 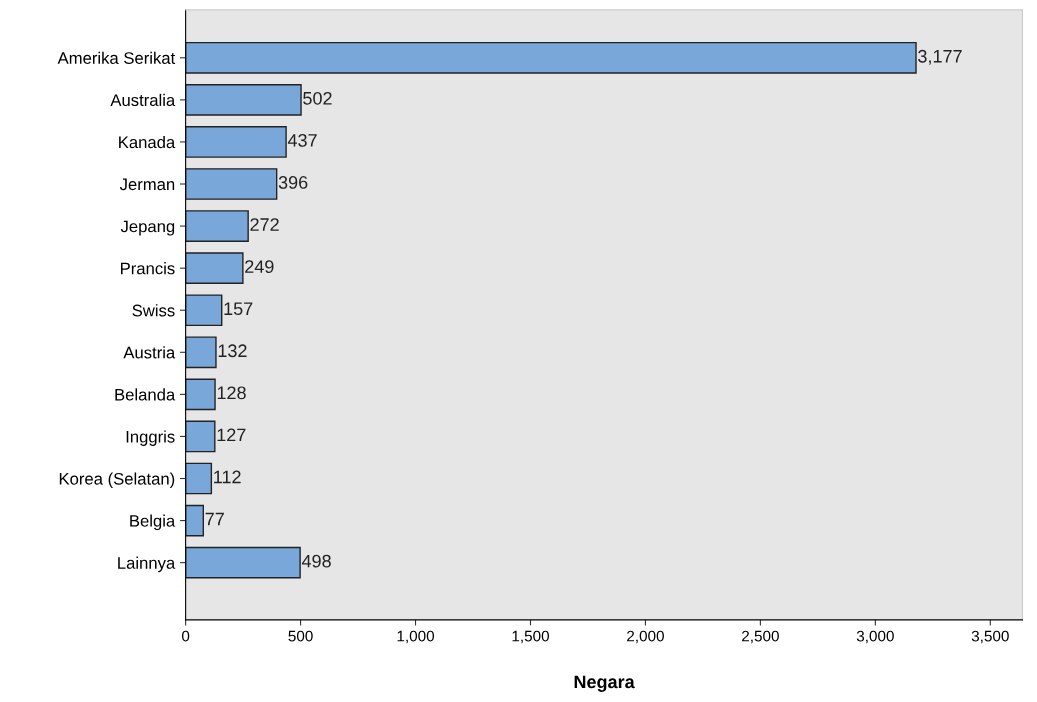 I want to click on x-tick-label: 2,000, so click(x=645, y=637).